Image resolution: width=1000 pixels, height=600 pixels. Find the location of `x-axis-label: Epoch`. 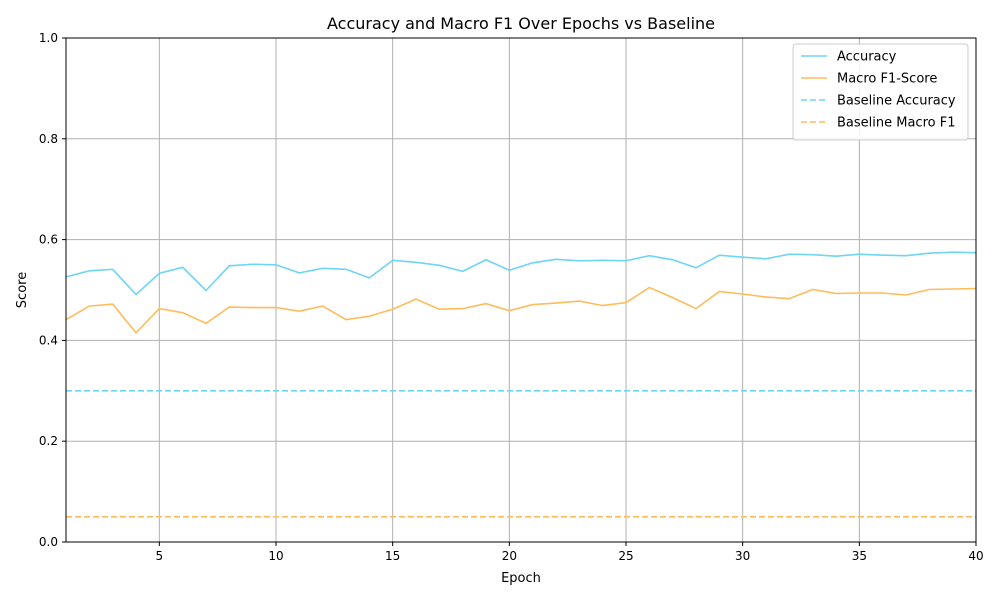

x-axis-label: Epoch is located at coordinates (521, 578).